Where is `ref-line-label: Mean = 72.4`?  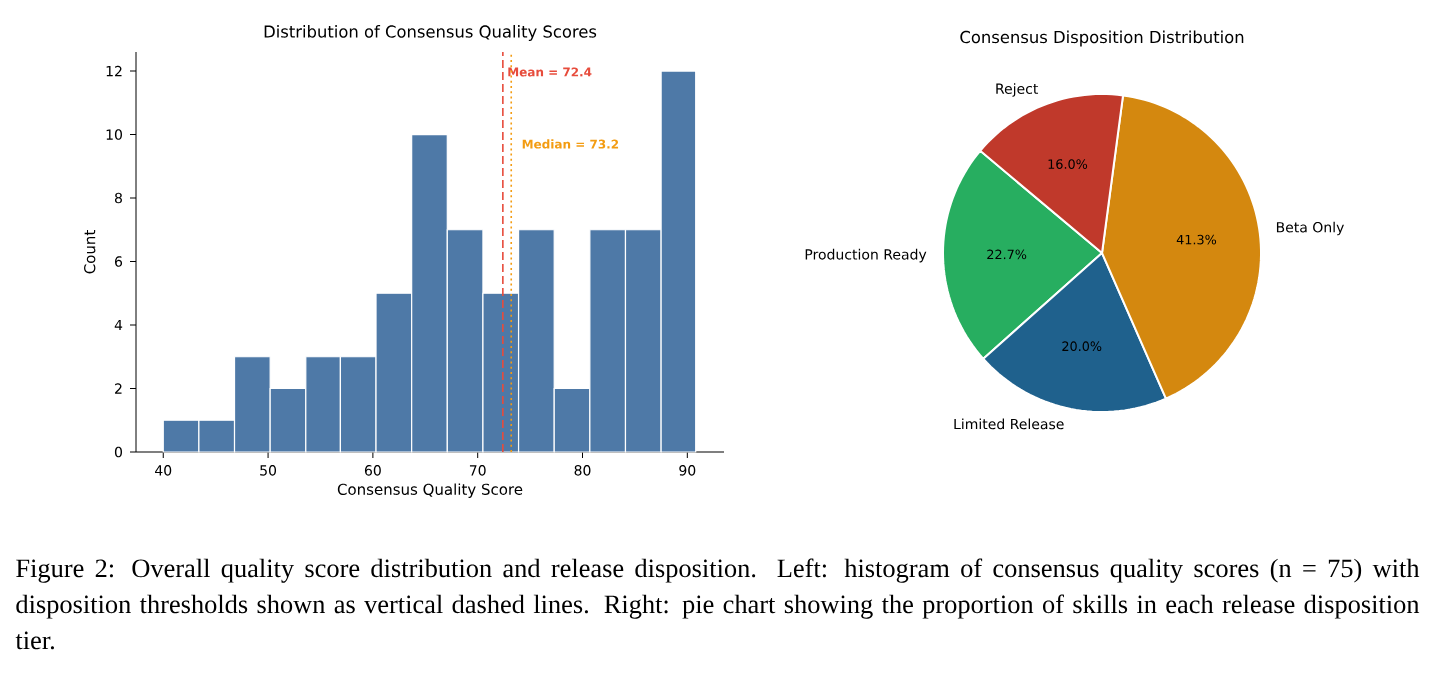
ref-line-label: Mean = 72.4 is located at coordinates (550, 72).